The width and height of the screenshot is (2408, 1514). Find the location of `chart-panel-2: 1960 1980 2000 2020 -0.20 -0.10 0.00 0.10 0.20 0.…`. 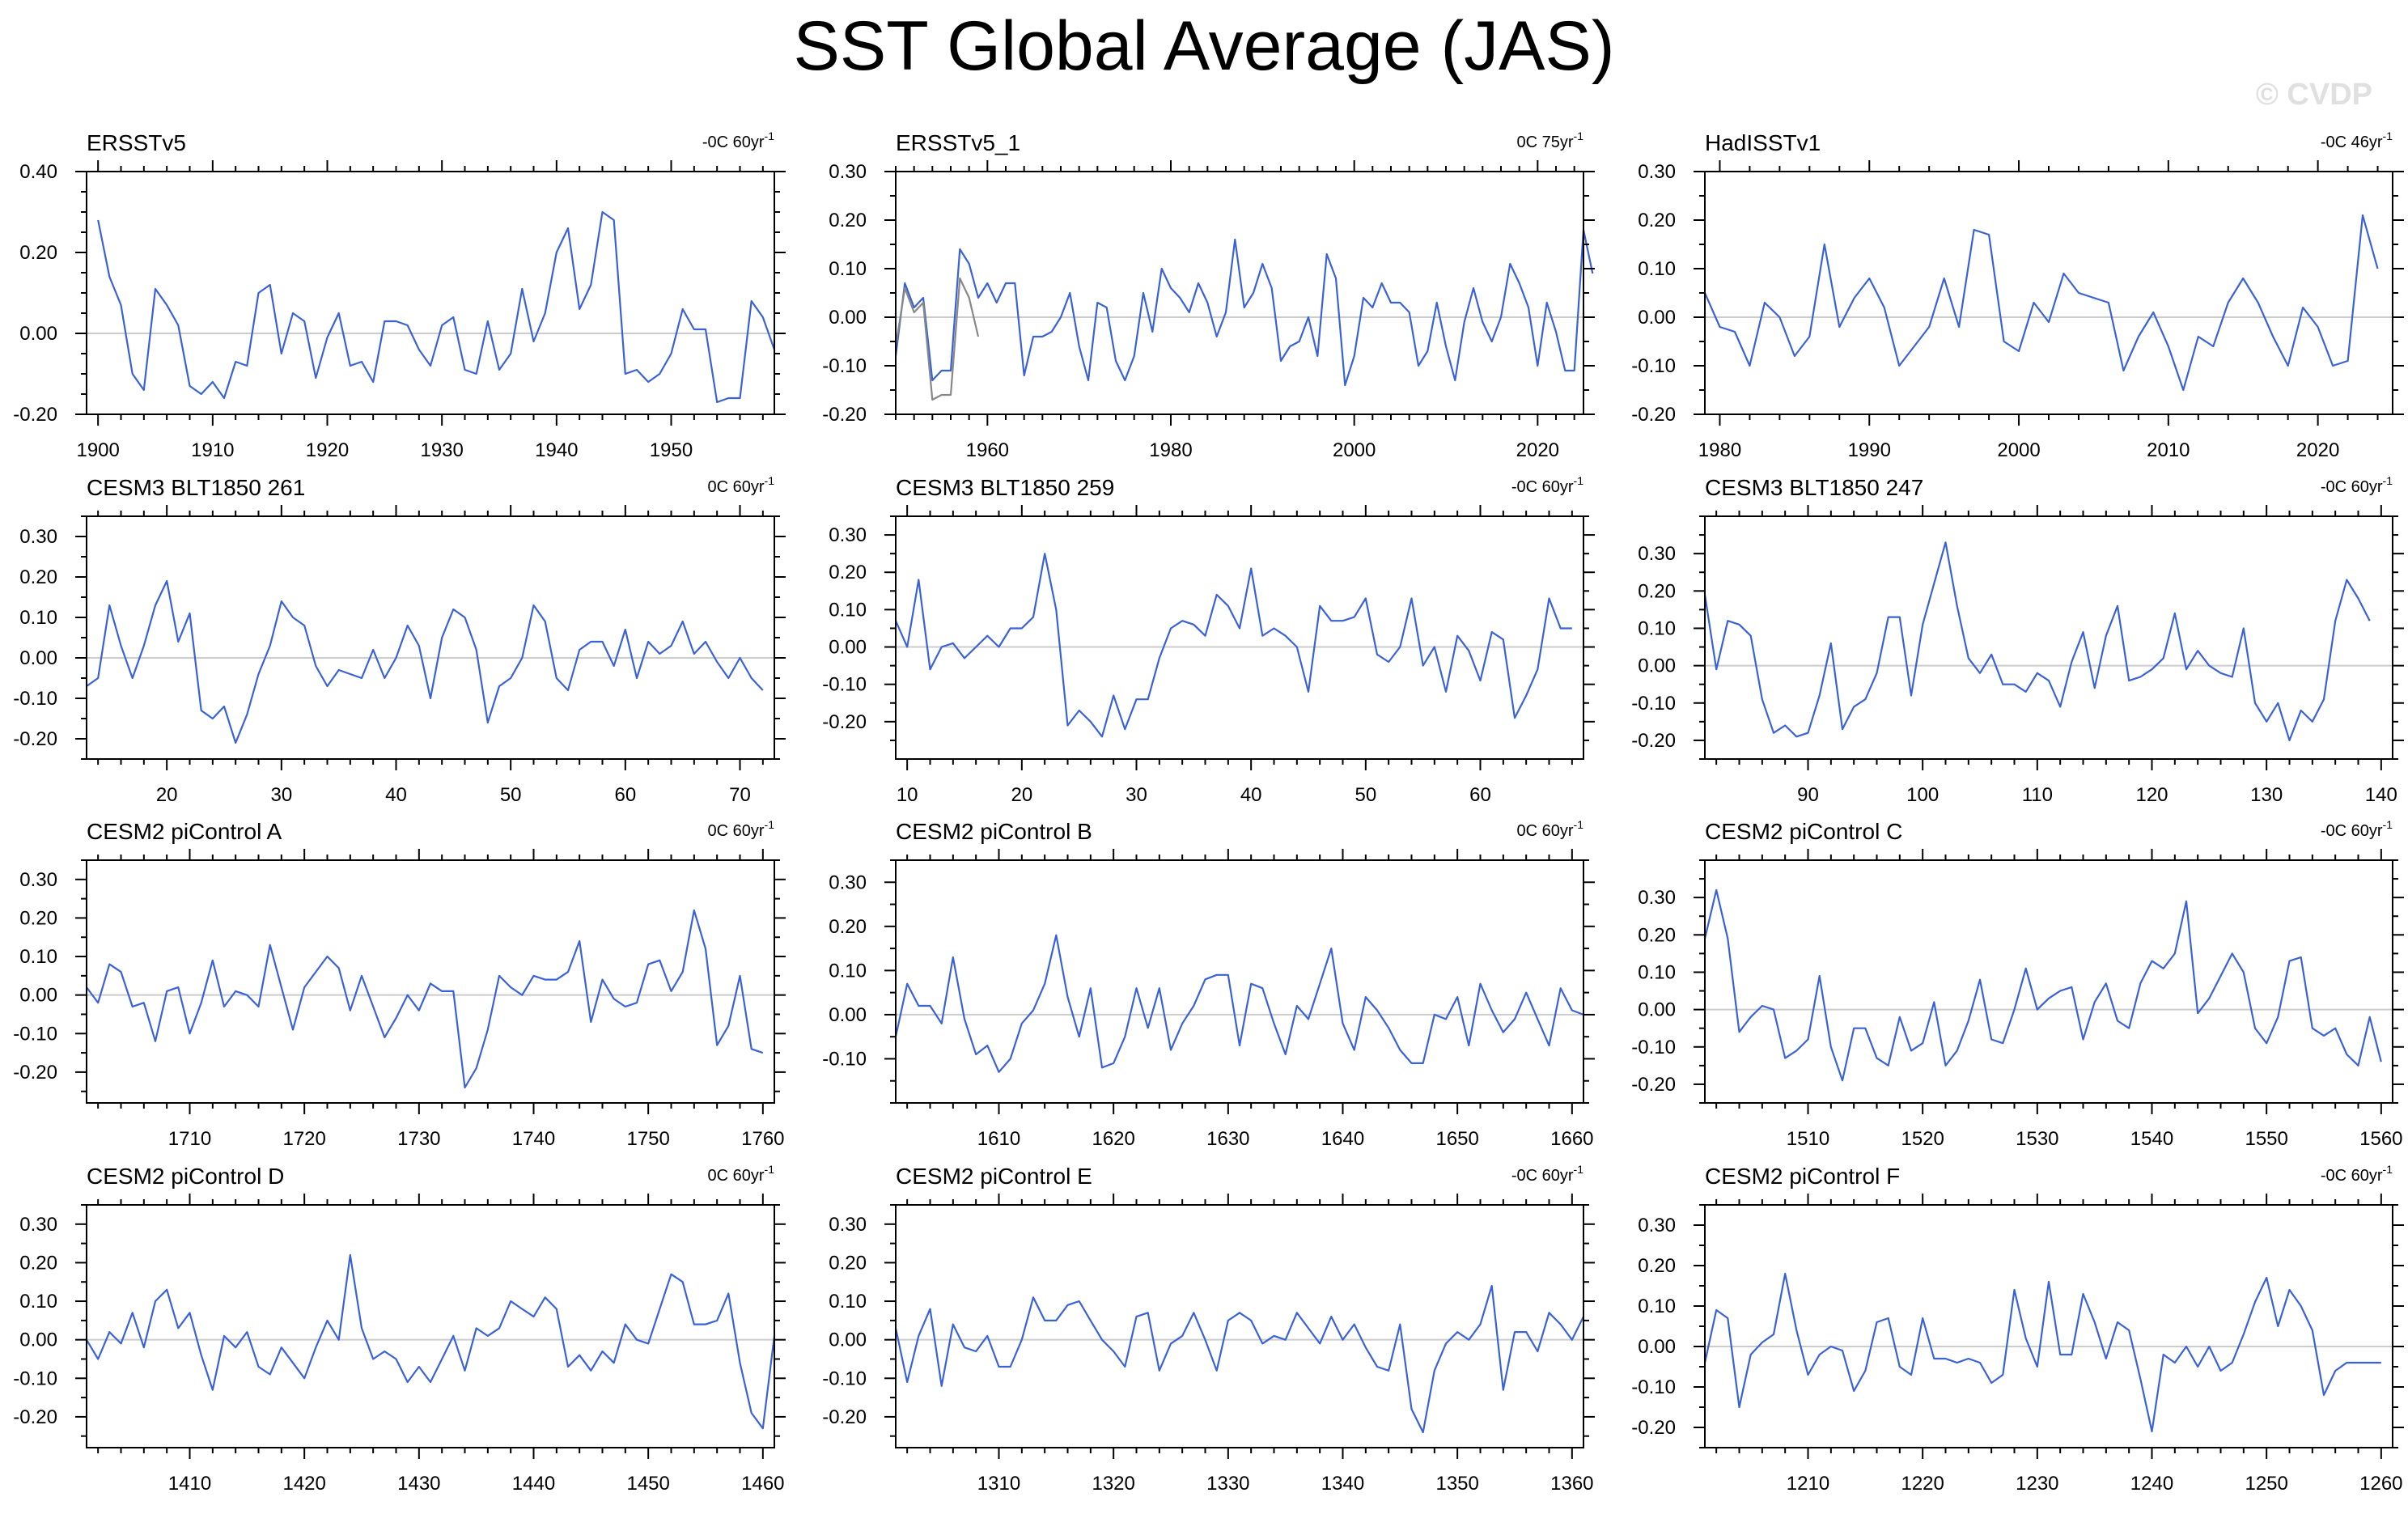

chart-panel-2: 1960 1980 2000 2020 -0.20 -0.10 0.00 0.10 0.20 0.… is located at coordinates (1208, 295).